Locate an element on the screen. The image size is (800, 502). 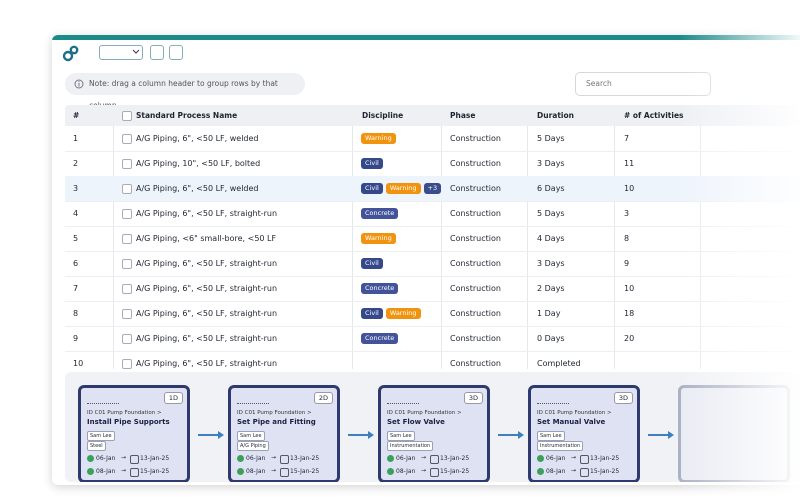
duration: Completed is located at coordinates (559, 363).